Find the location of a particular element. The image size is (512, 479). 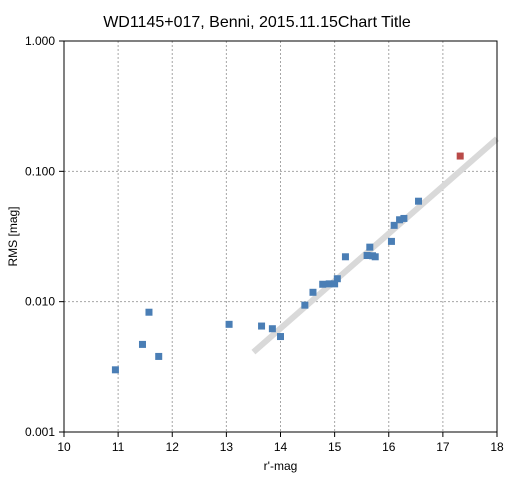

y-tick-label: 1.000 is located at coordinates (40, 41).